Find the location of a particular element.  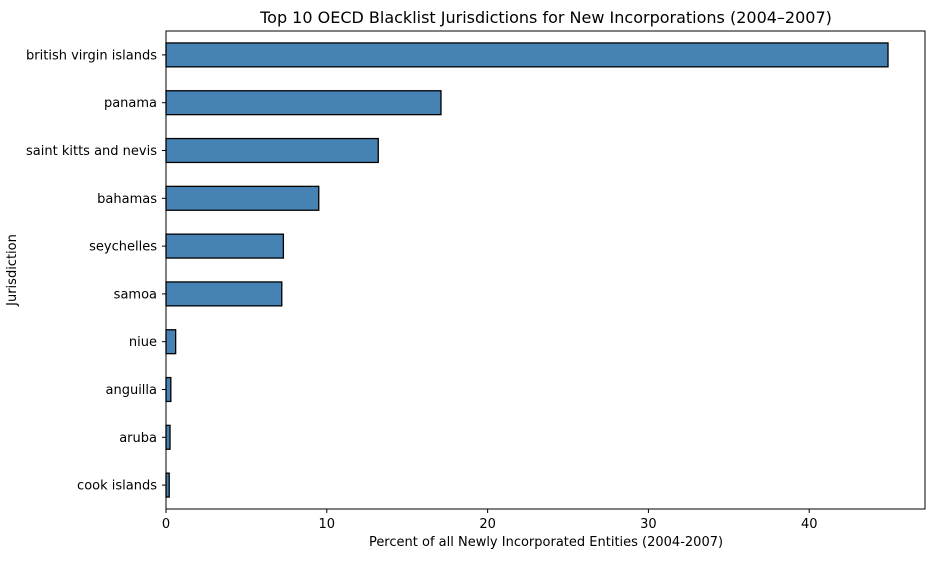

bar-niue is located at coordinates (171, 342).